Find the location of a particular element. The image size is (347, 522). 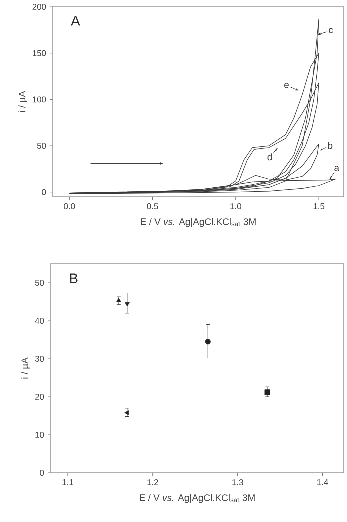

x-tick-label: 0.0 is located at coordinates (70, 207).